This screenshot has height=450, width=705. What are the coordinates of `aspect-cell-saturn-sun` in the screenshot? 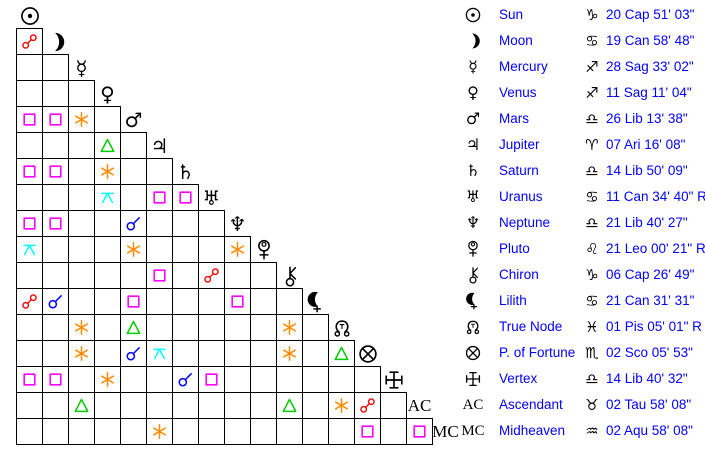 It's located at (29, 171).